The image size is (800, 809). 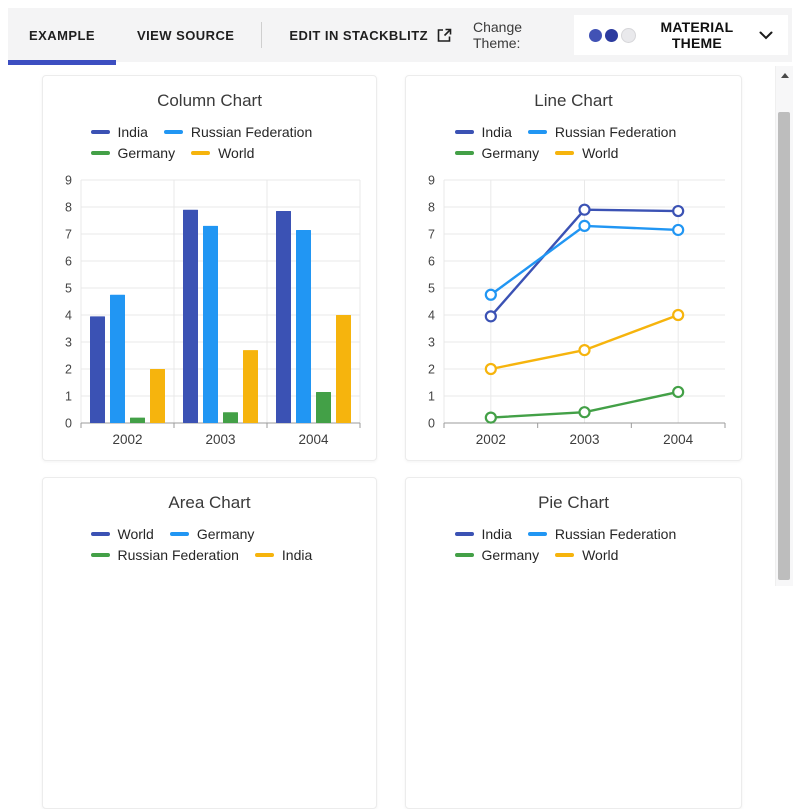 I want to click on theme-dropdown: MATERIAL THEME, so click(x=680, y=35).